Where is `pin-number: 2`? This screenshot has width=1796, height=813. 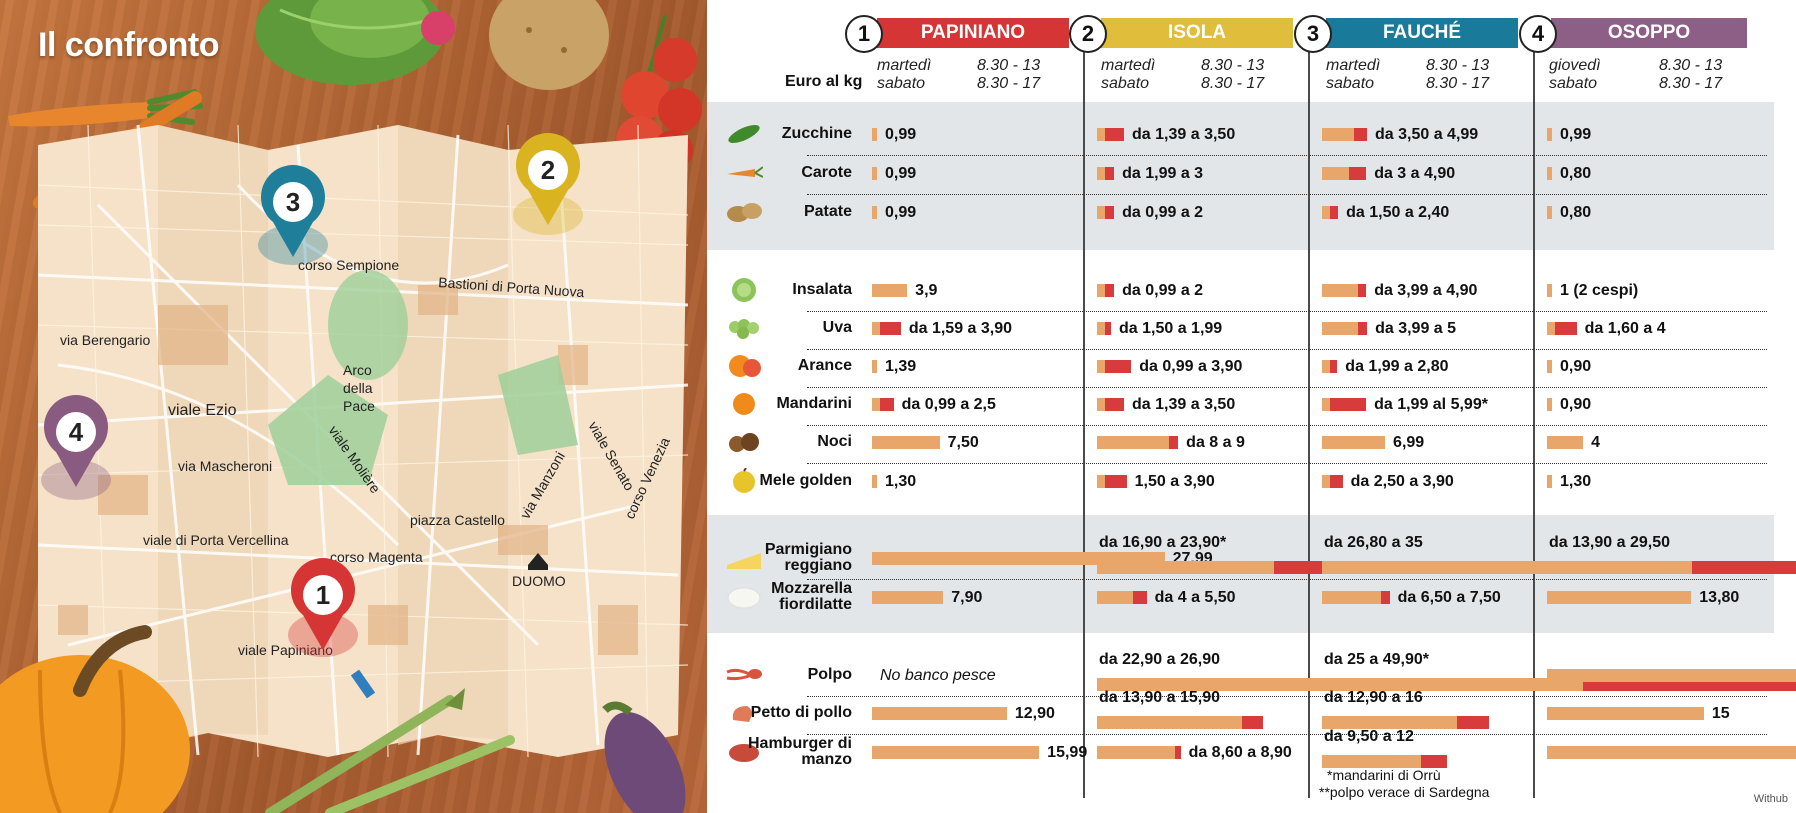
pin-number: 2 is located at coordinates (548, 170).